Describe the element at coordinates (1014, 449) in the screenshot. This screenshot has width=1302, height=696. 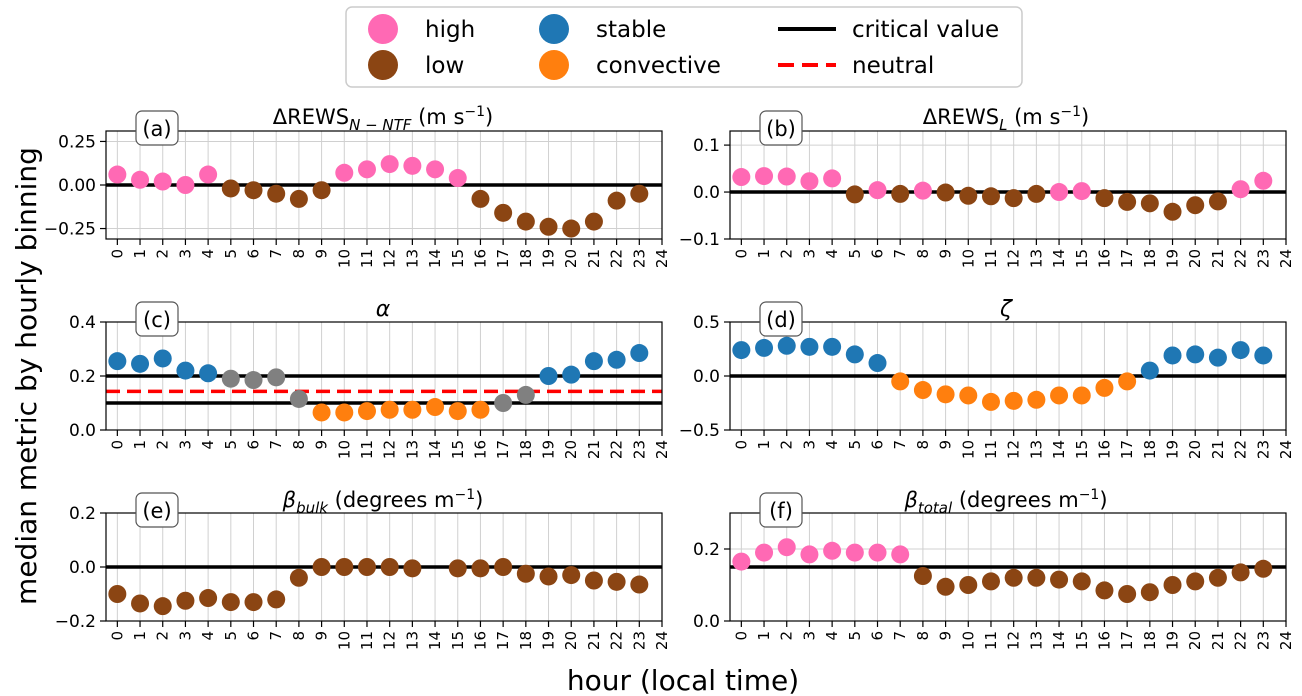
I see `x-tick-label: 12` at that location.